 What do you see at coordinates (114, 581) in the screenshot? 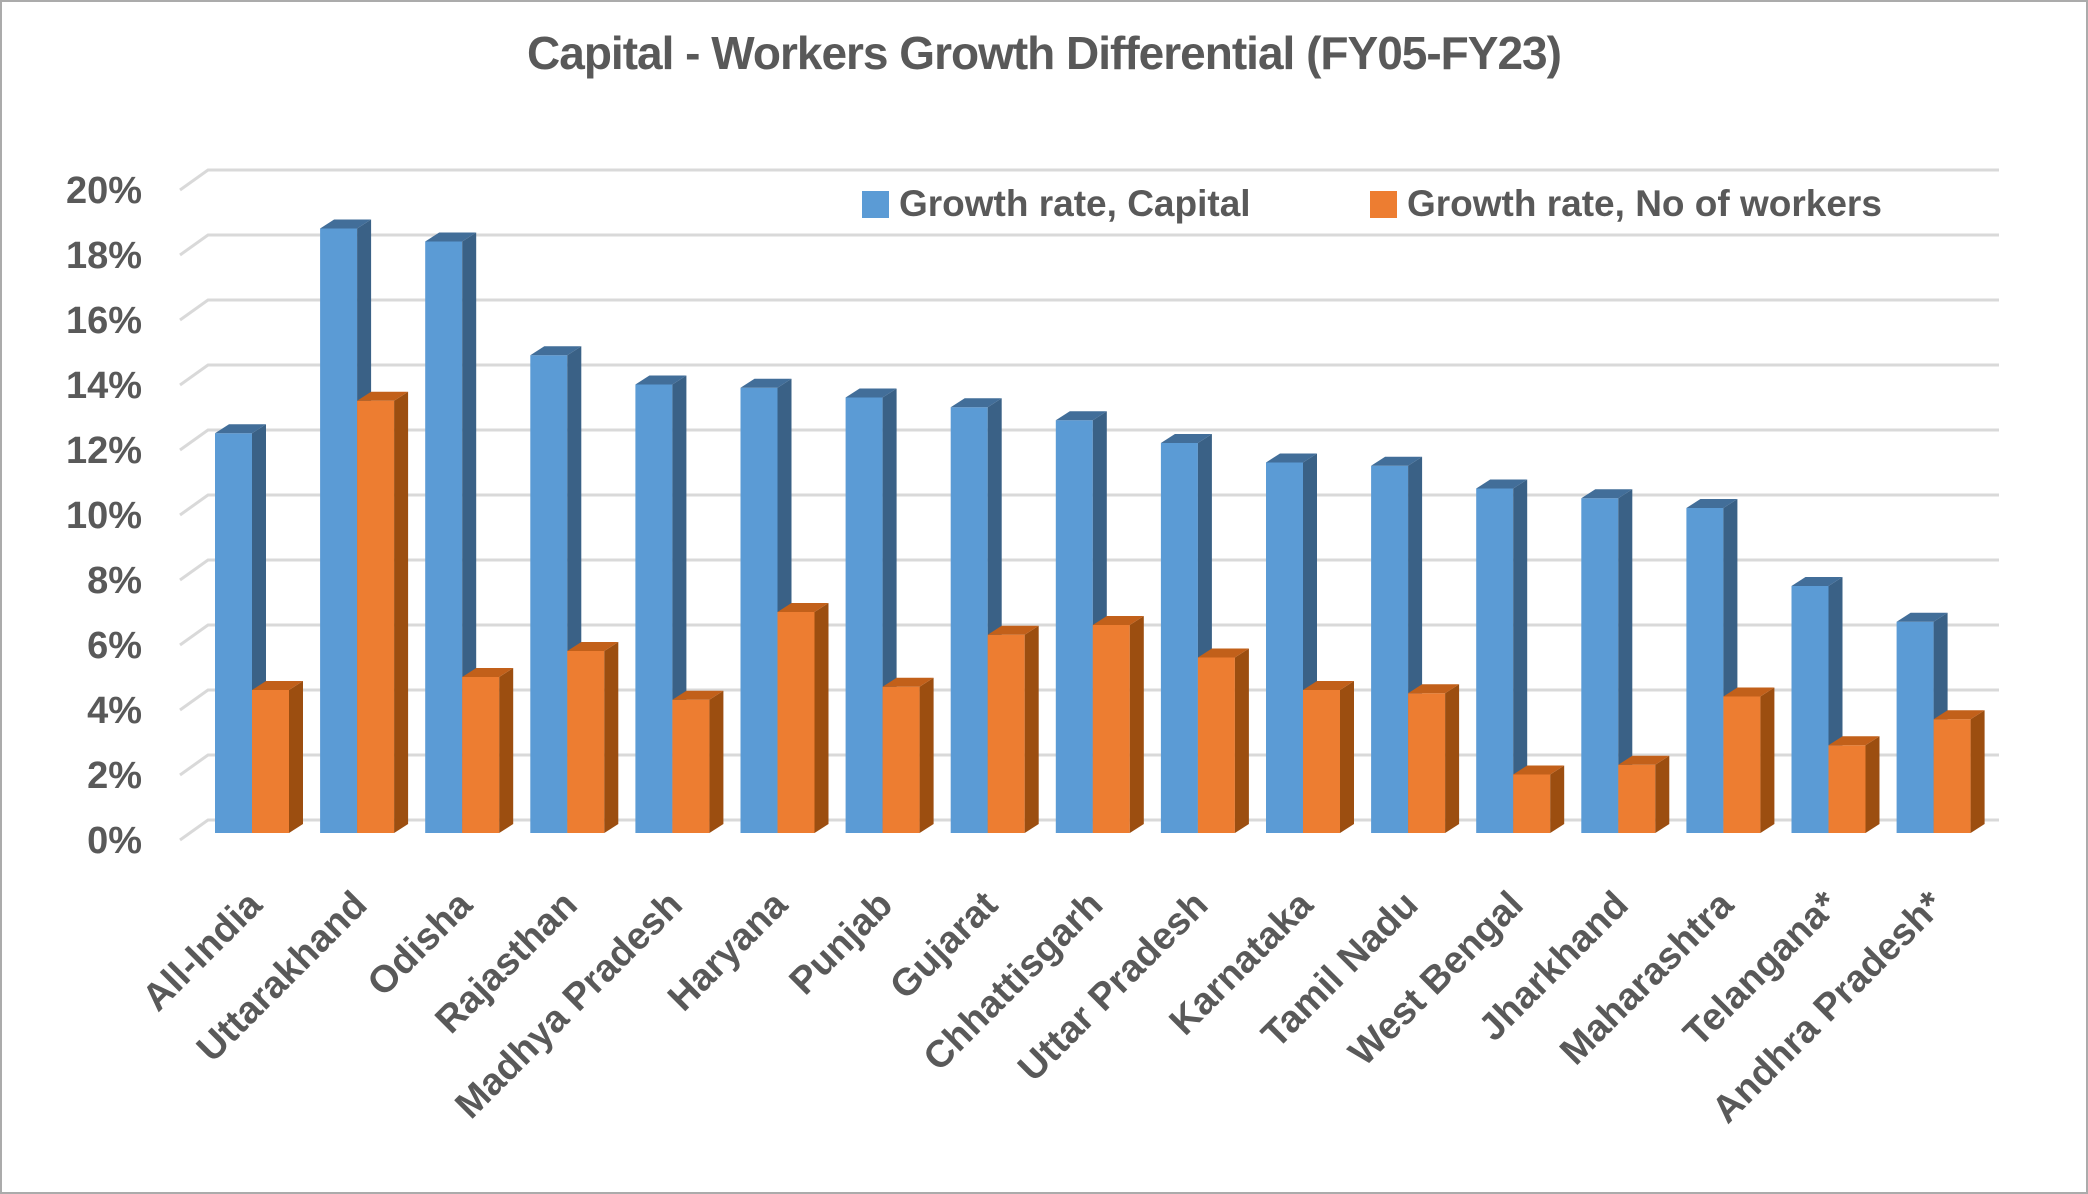
I see `y-tick-label: 8%` at bounding box center [114, 581].